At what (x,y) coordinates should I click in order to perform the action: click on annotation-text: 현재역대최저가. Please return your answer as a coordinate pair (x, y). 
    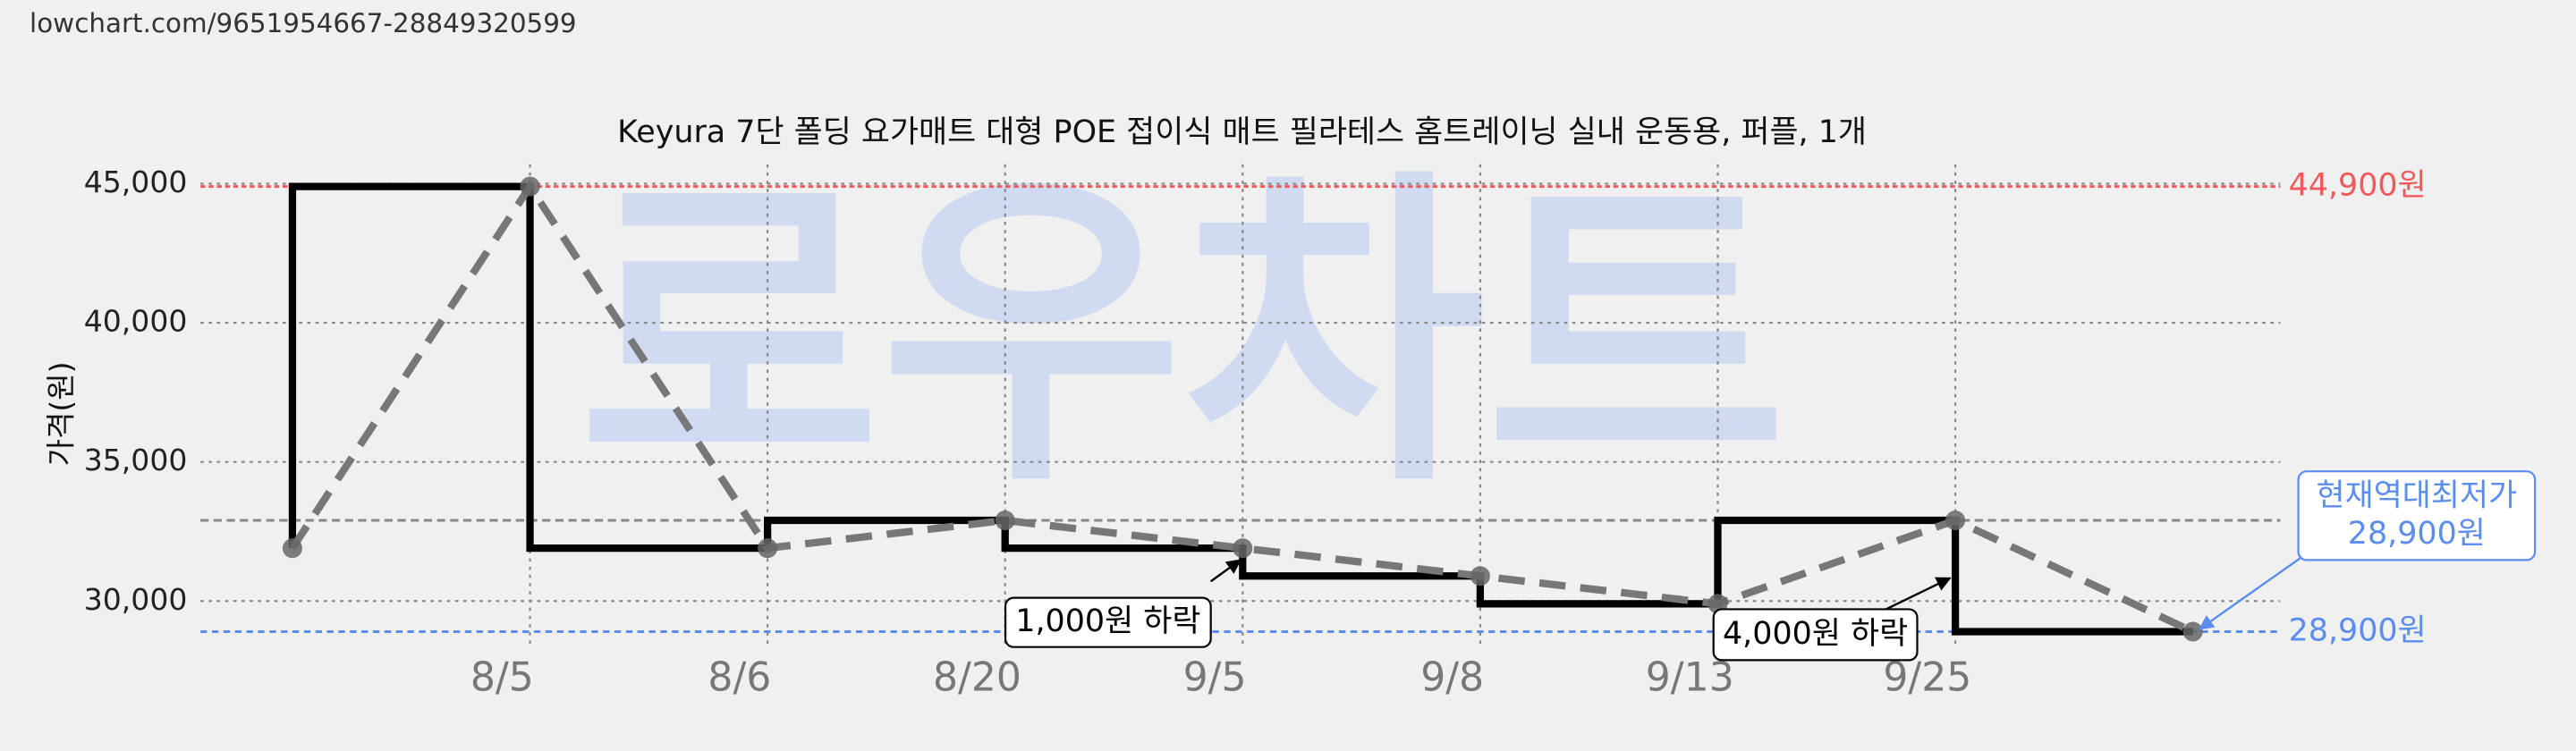
    Looking at the image, I should click on (2417, 496).